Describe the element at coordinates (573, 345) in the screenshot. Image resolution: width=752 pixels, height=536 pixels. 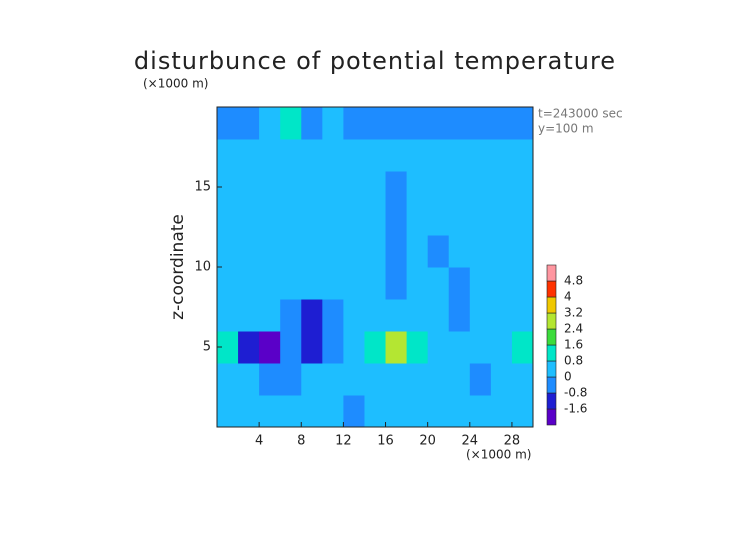
I see `colorbar-label: 1.6` at that location.